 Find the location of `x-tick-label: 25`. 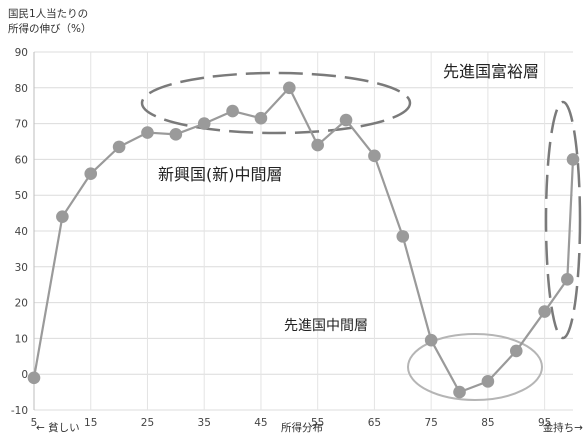

x-tick-label: 25 is located at coordinates (147, 423).